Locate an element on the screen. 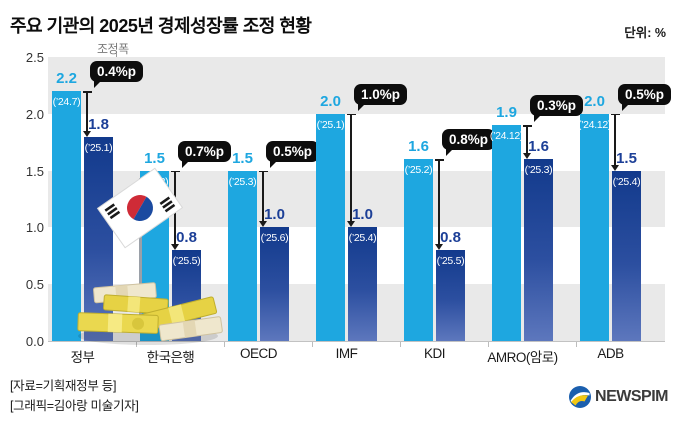 This screenshot has height=426, width=680. prev-value-label: 1.9 is located at coordinates (506, 113).